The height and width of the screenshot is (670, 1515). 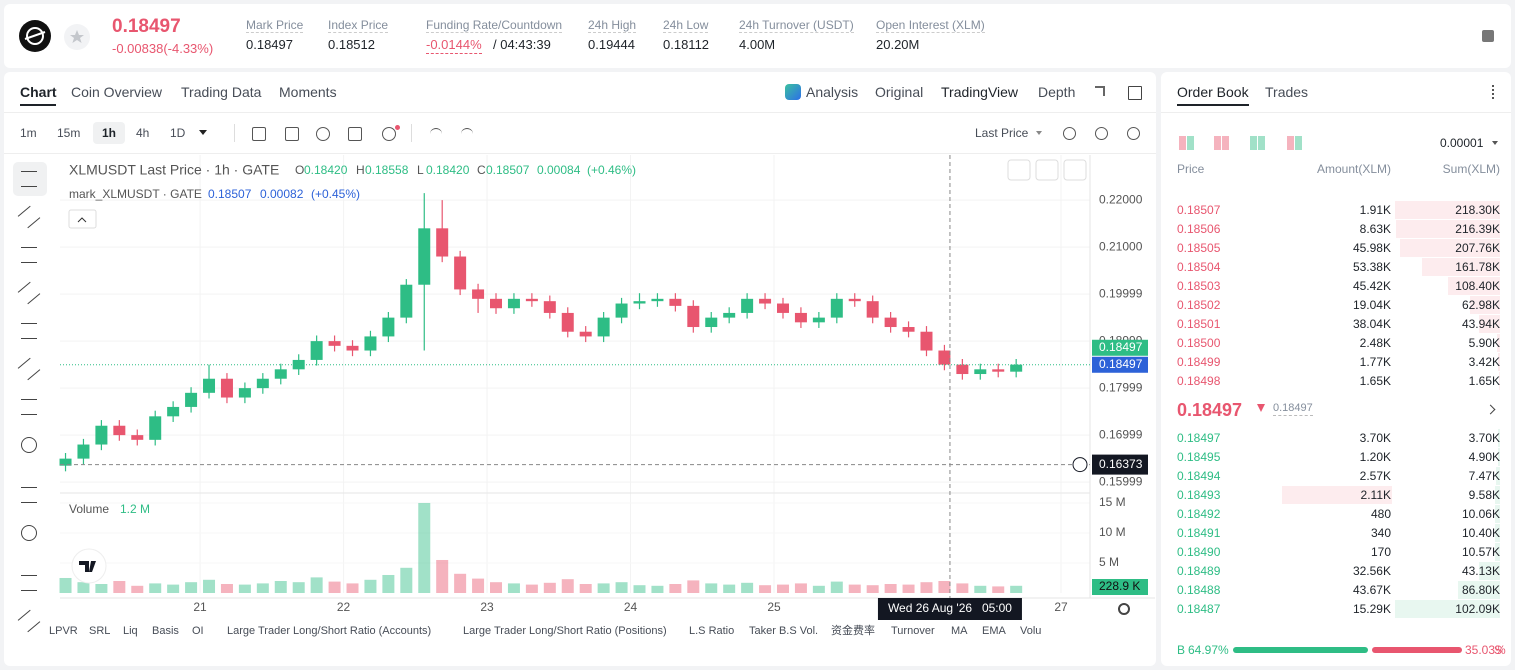 I want to click on chart-control, so click(x=1019, y=170).